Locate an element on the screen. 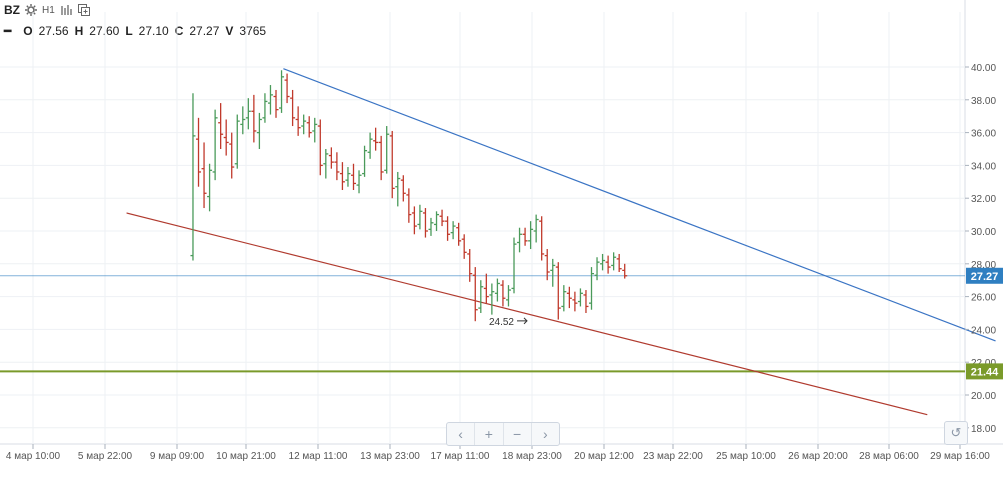  chart-navigation: ‹ + − › is located at coordinates (503, 434).